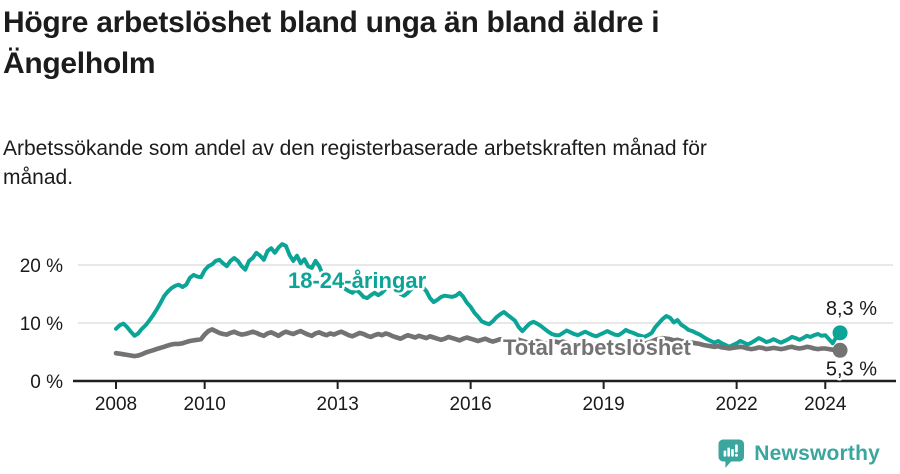 Image resolution: width=900 pixels, height=474 pixels. Describe the element at coordinates (736, 404) in the screenshot. I see `x-tick-label-2022: 2022` at that location.